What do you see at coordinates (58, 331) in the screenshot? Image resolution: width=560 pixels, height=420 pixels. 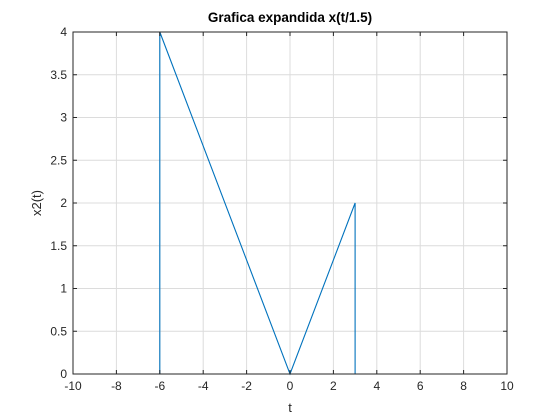 I see `y-tick-label: 0.5` at bounding box center [58, 331].